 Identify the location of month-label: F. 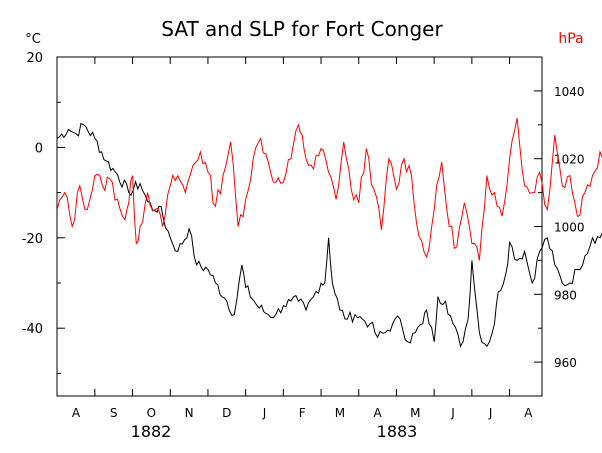
(302, 413).